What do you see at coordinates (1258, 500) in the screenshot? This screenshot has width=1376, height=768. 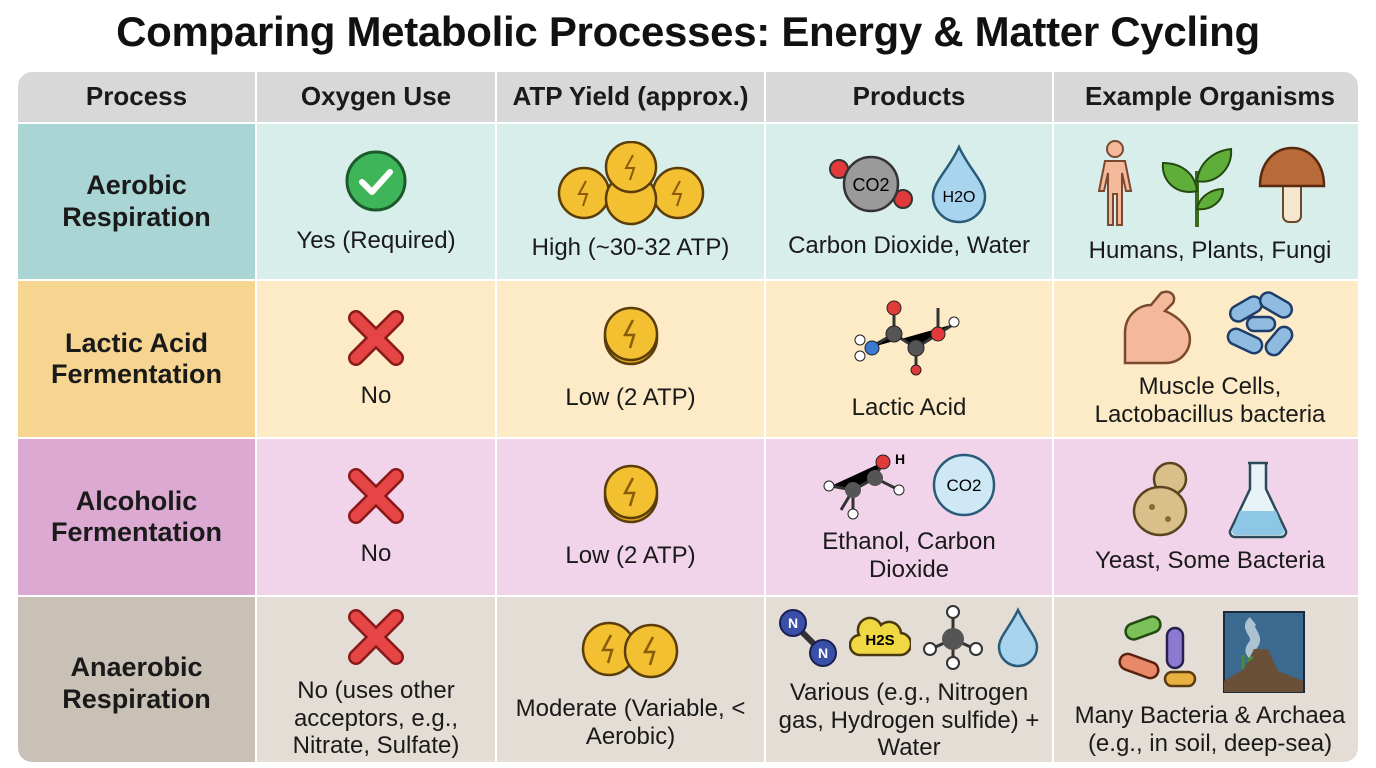 I see `flask-icon` at bounding box center [1258, 500].